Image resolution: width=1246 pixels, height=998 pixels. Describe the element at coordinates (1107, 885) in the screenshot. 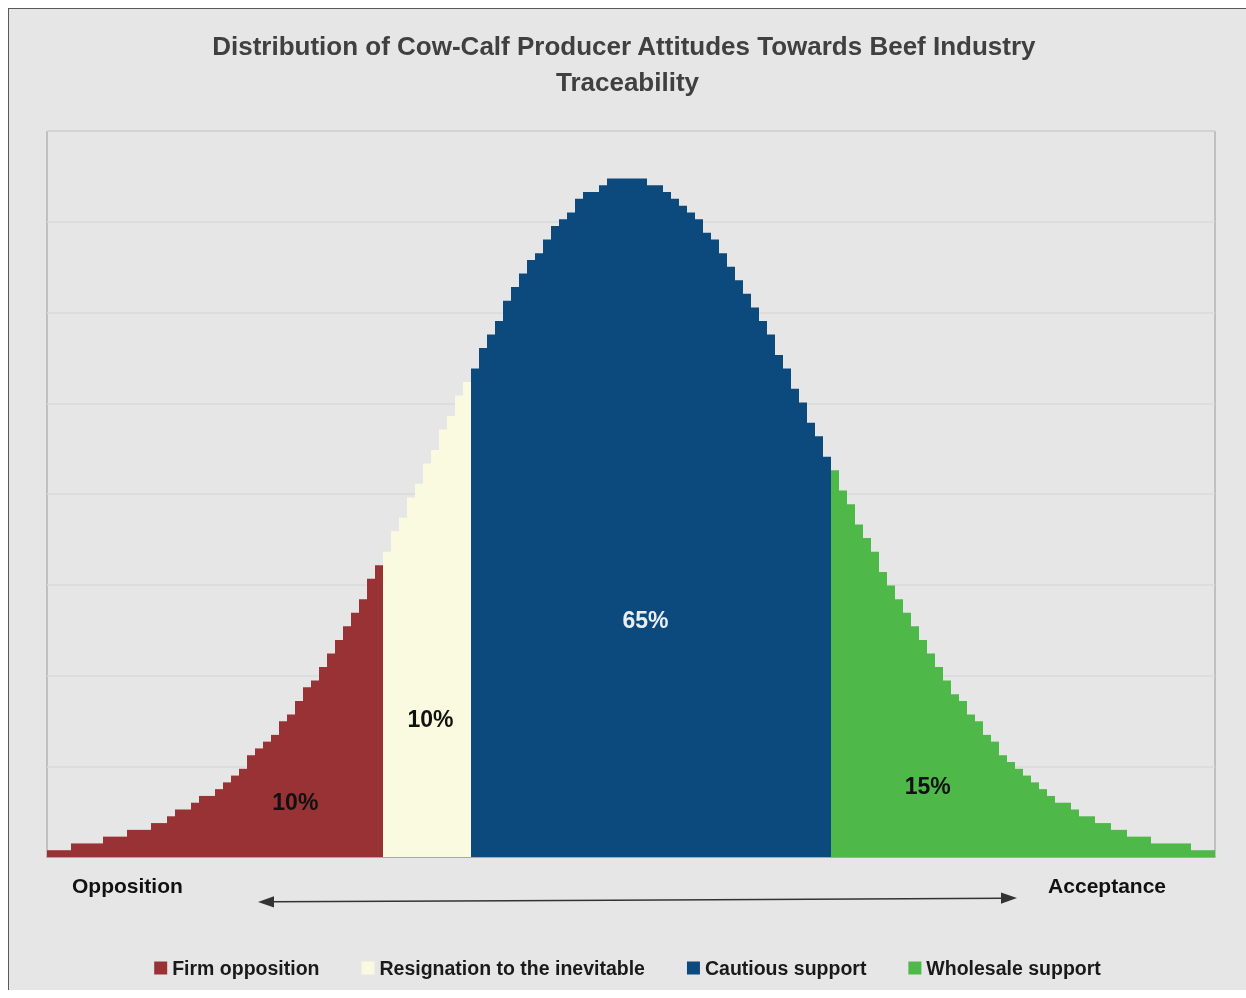

I see `text: Acceptance` at that location.